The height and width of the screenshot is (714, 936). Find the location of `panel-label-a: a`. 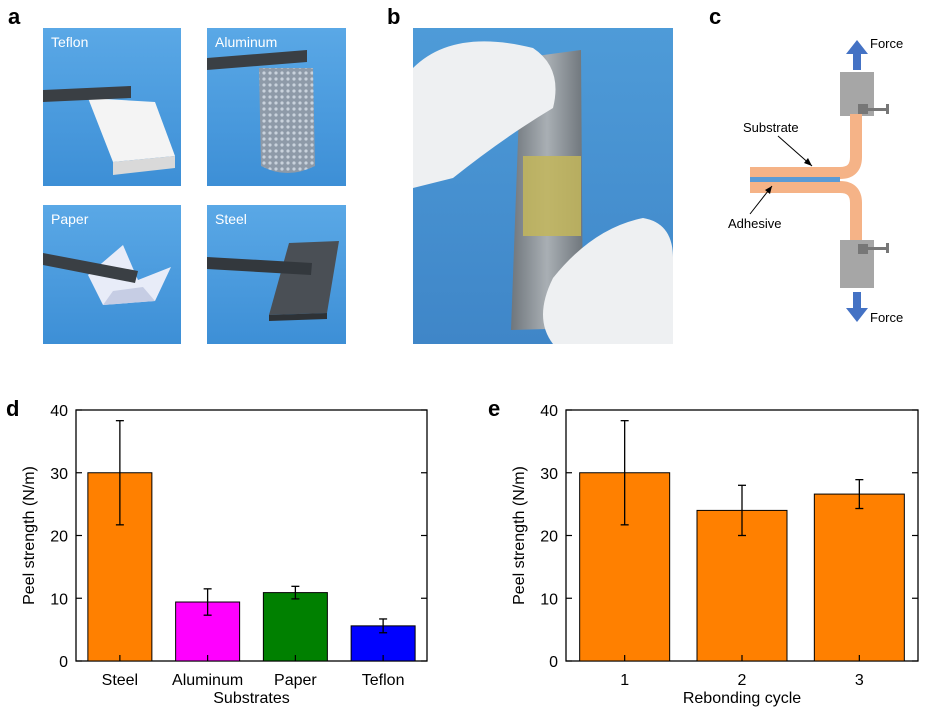

panel-label-a: a is located at coordinates (14, 16).